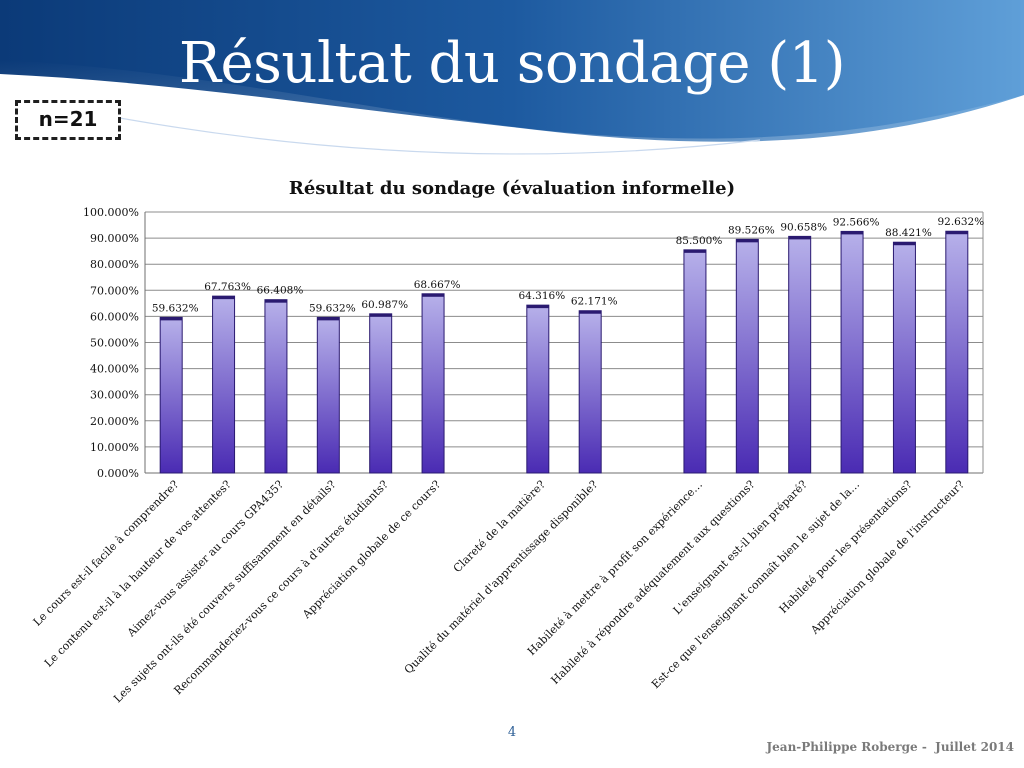 The height and width of the screenshot is (768, 1024). What do you see at coordinates (114, 316) in the screenshot?
I see `y-tick-label: 60.000%` at bounding box center [114, 316].